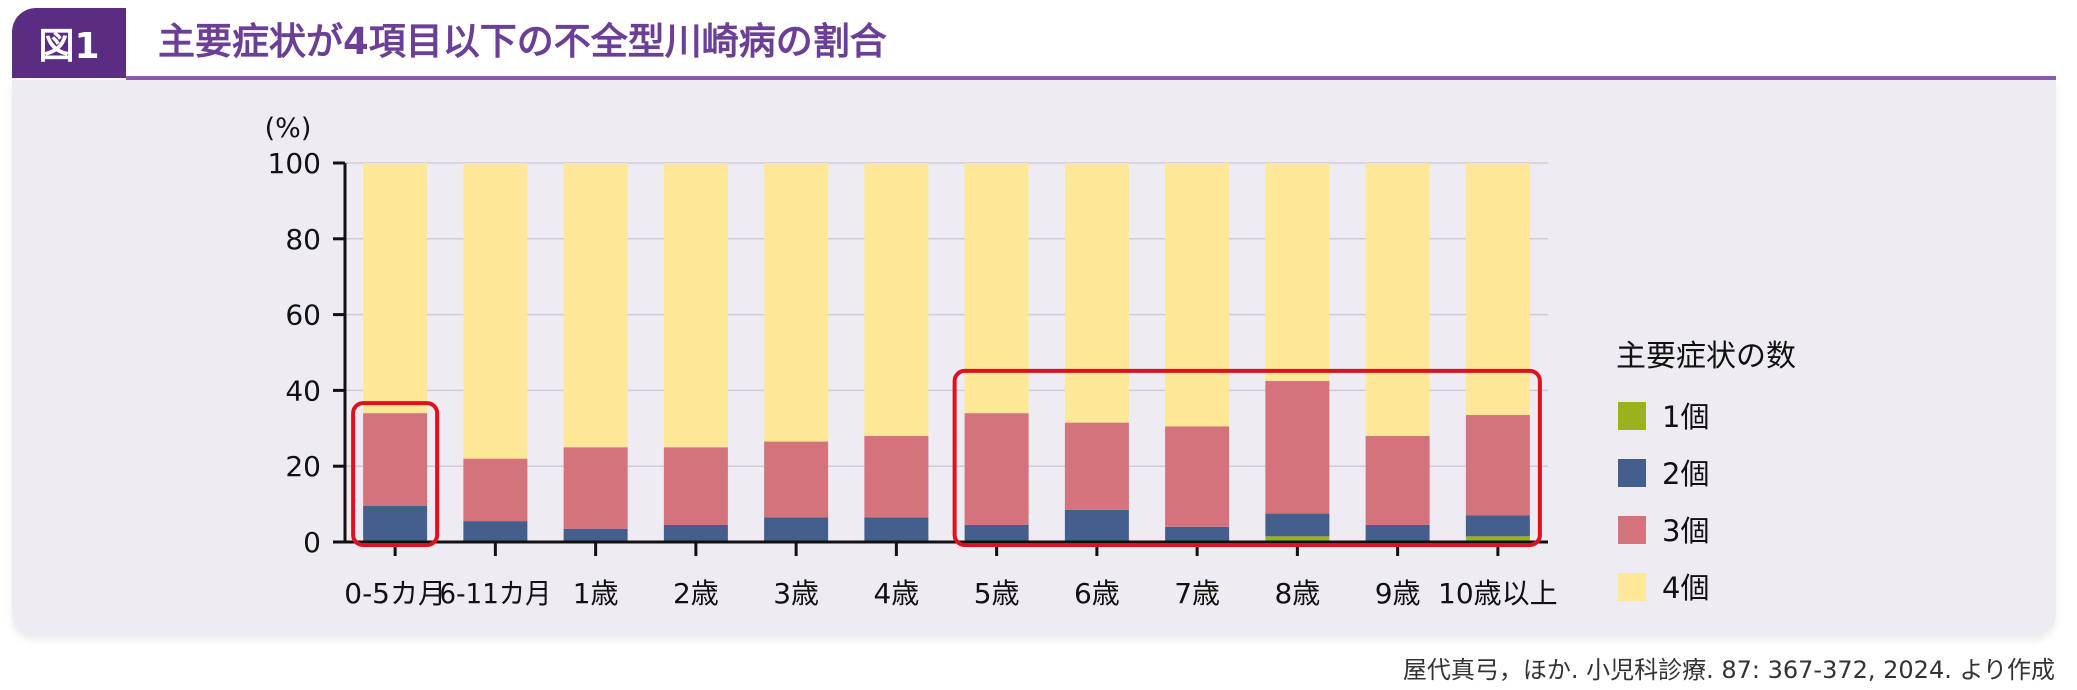  What do you see at coordinates (495, 593) in the screenshot?
I see `x-tick-label: 6-11カ月` at bounding box center [495, 593].